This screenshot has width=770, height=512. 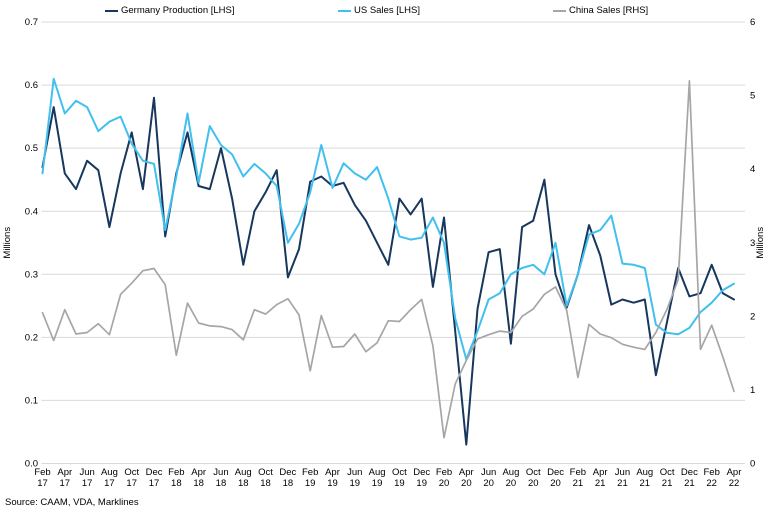 I want to click on left-axis-tick-label: 0.4, so click(x=31, y=211).